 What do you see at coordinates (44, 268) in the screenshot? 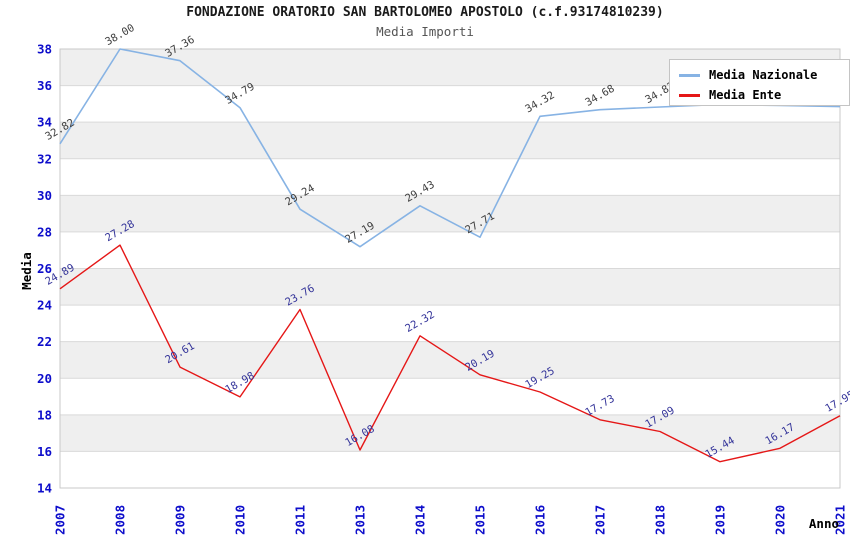
I see `y-tick-label: 26` at bounding box center [44, 268].